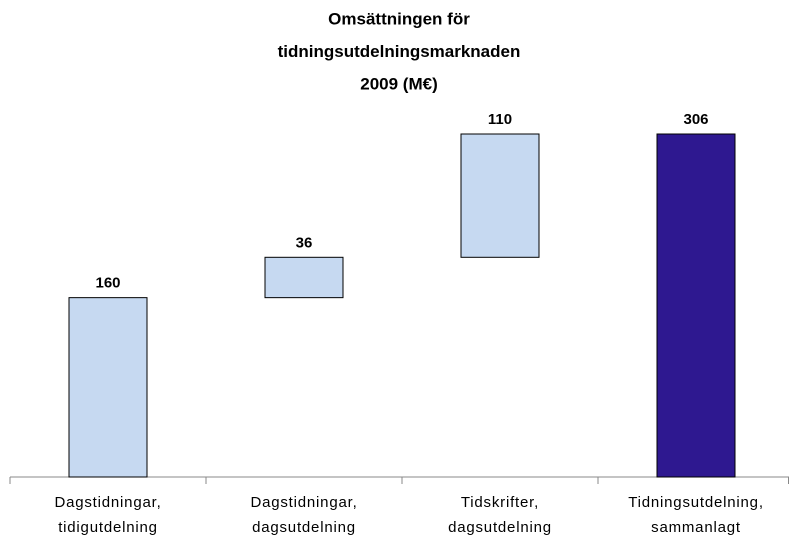 This screenshot has width=789, height=546. What do you see at coordinates (304, 242) in the screenshot?
I see `value-label: 36` at bounding box center [304, 242].